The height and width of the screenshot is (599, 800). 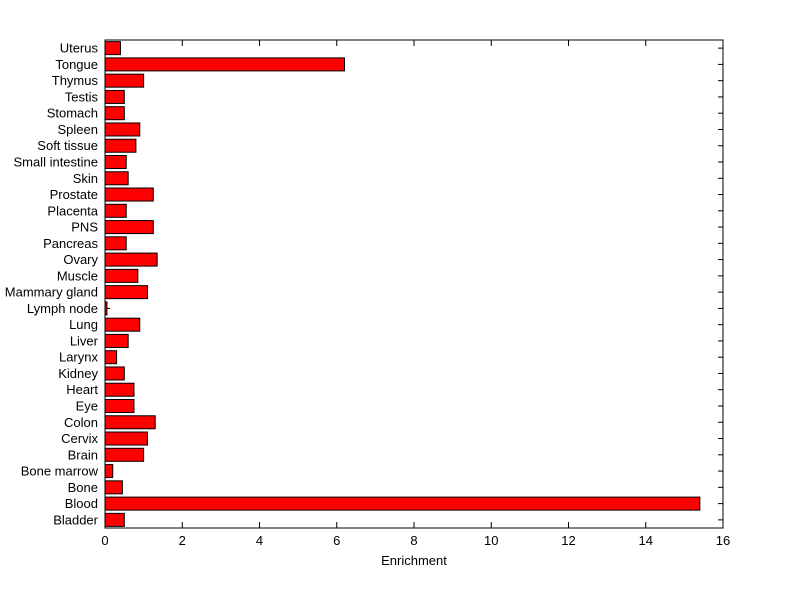 What do you see at coordinates (62, 308) in the screenshot?
I see `y-category-label: Lymph node` at bounding box center [62, 308].